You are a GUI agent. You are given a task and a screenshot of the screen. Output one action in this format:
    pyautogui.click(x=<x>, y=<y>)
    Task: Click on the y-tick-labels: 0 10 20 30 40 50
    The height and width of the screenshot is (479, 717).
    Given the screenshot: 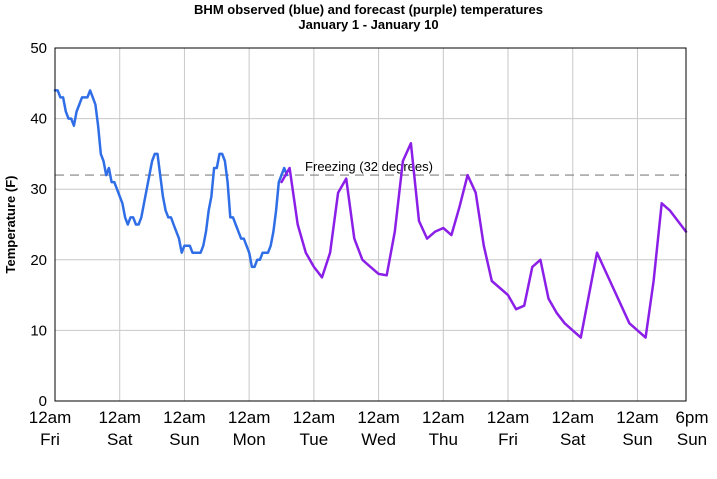 What is the action you would take?
    pyautogui.click(x=38, y=225)
    